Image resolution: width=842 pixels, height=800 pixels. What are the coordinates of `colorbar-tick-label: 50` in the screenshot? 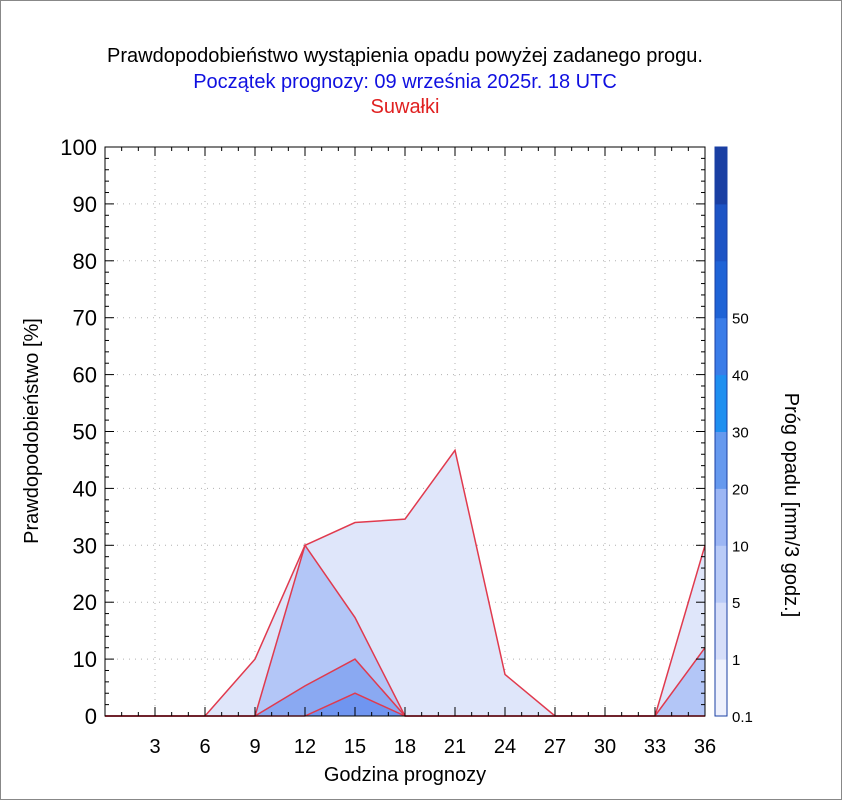 It's located at (740, 319).